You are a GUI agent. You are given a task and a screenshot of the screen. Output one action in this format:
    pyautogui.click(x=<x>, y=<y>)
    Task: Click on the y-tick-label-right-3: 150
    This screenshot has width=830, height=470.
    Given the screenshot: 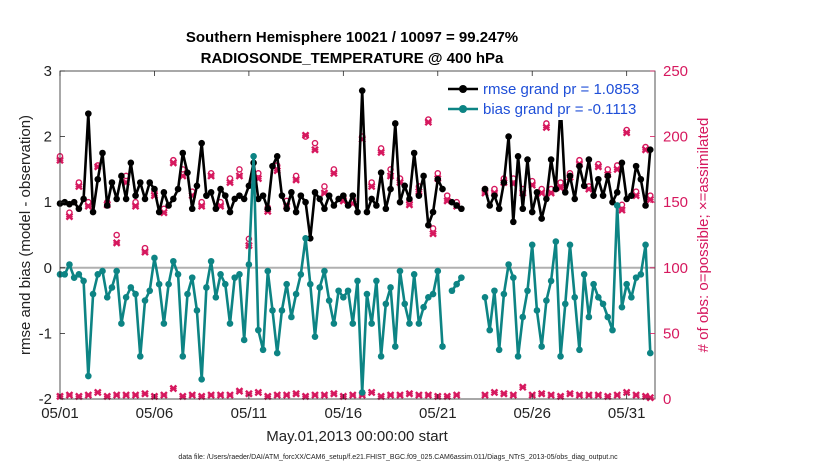 What is the action you would take?
    pyautogui.click(x=675, y=202)
    